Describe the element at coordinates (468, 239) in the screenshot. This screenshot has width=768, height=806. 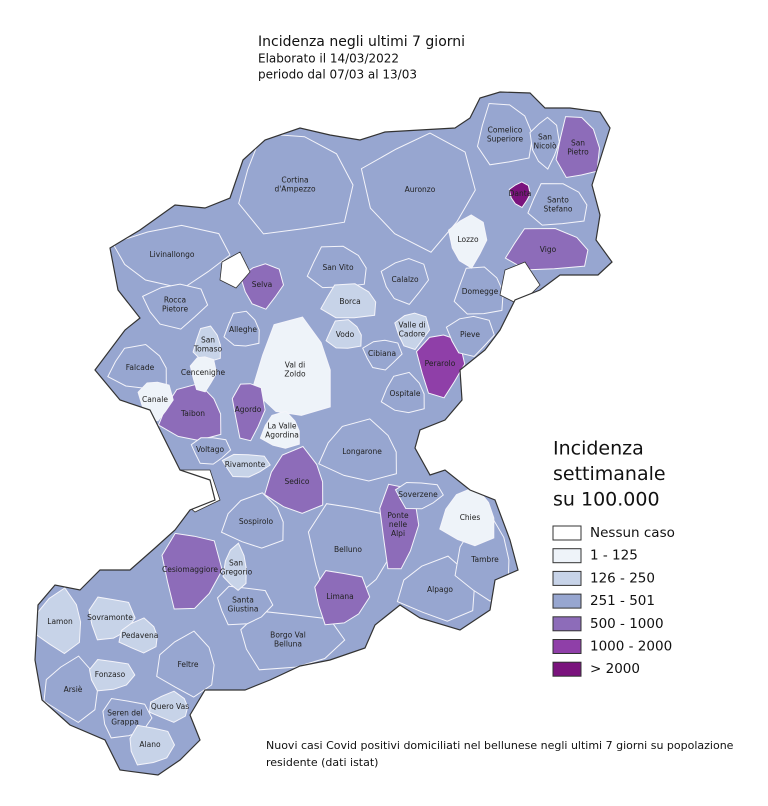
I see `municipality-label: Lozzo` at that location.